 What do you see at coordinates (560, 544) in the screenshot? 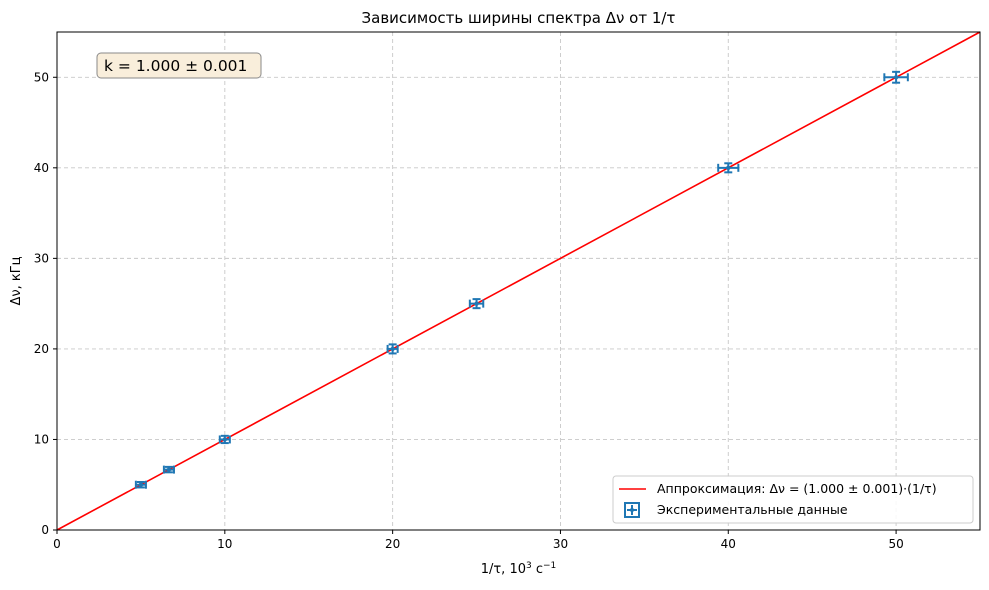
I see `x-tick-label: 30` at bounding box center [560, 544].